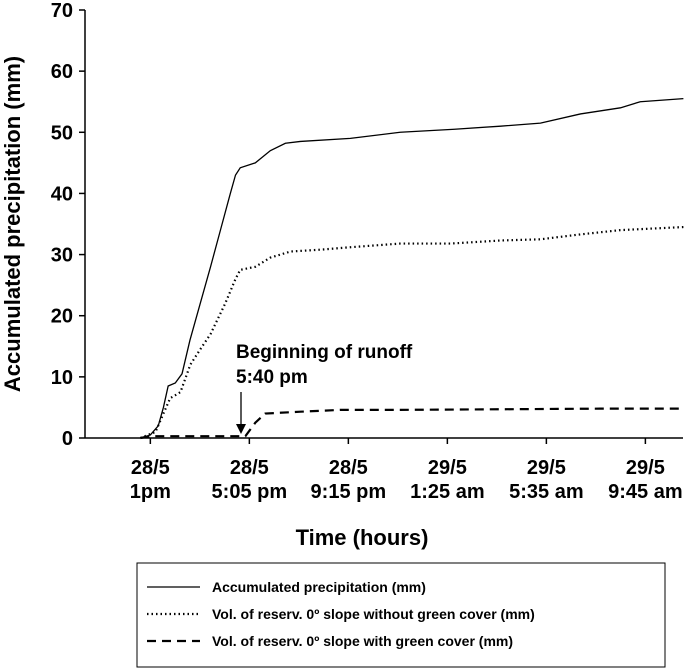 This screenshot has width=685, height=670. What do you see at coordinates (272, 377) in the screenshot?
I see `annotation: 5:40 pm` at bounding box center [272, 377].